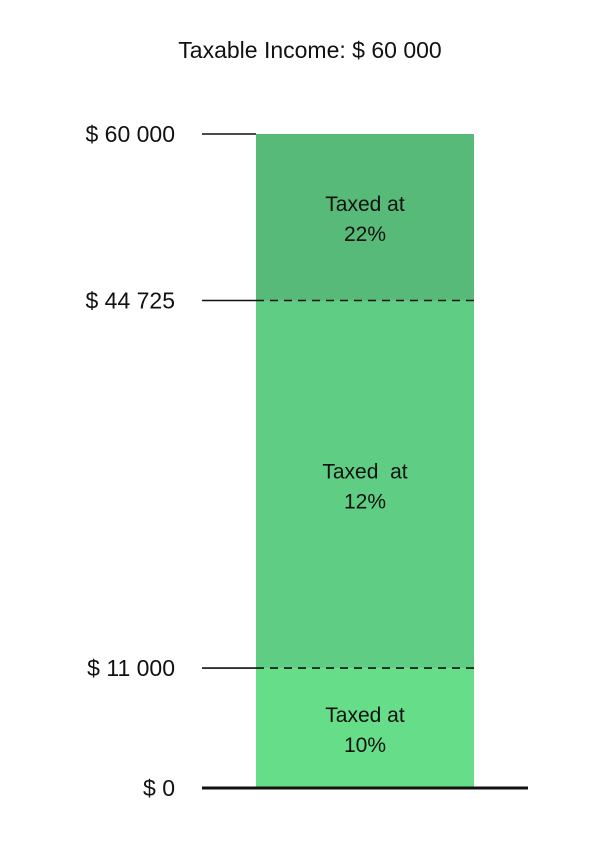 Image resolution: width=608 pixels, height=853 pixels. Describe the element at coordinates (159, 788) in the screenshot. I see `tick-label-3: $ 0` at that location.